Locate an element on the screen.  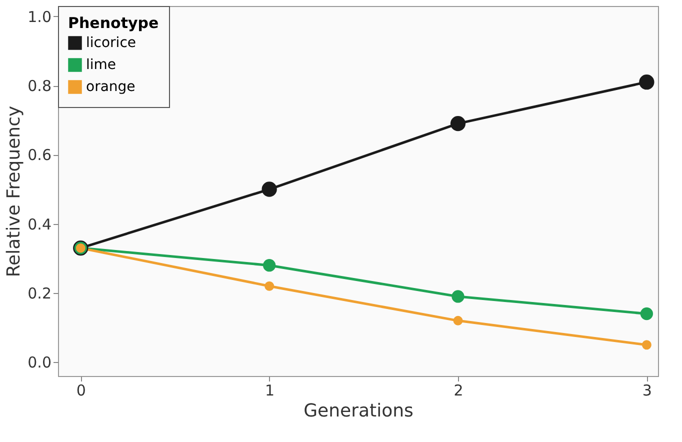
x-tick-label: 3 is located at coordinates (647, 391).